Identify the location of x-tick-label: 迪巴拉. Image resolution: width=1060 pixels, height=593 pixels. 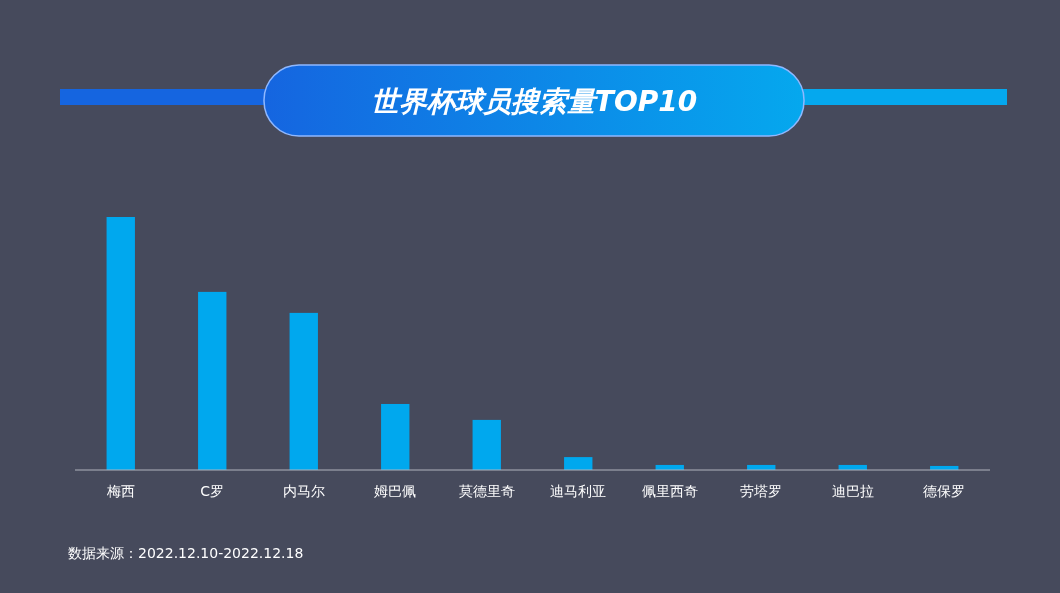
(852, 491).